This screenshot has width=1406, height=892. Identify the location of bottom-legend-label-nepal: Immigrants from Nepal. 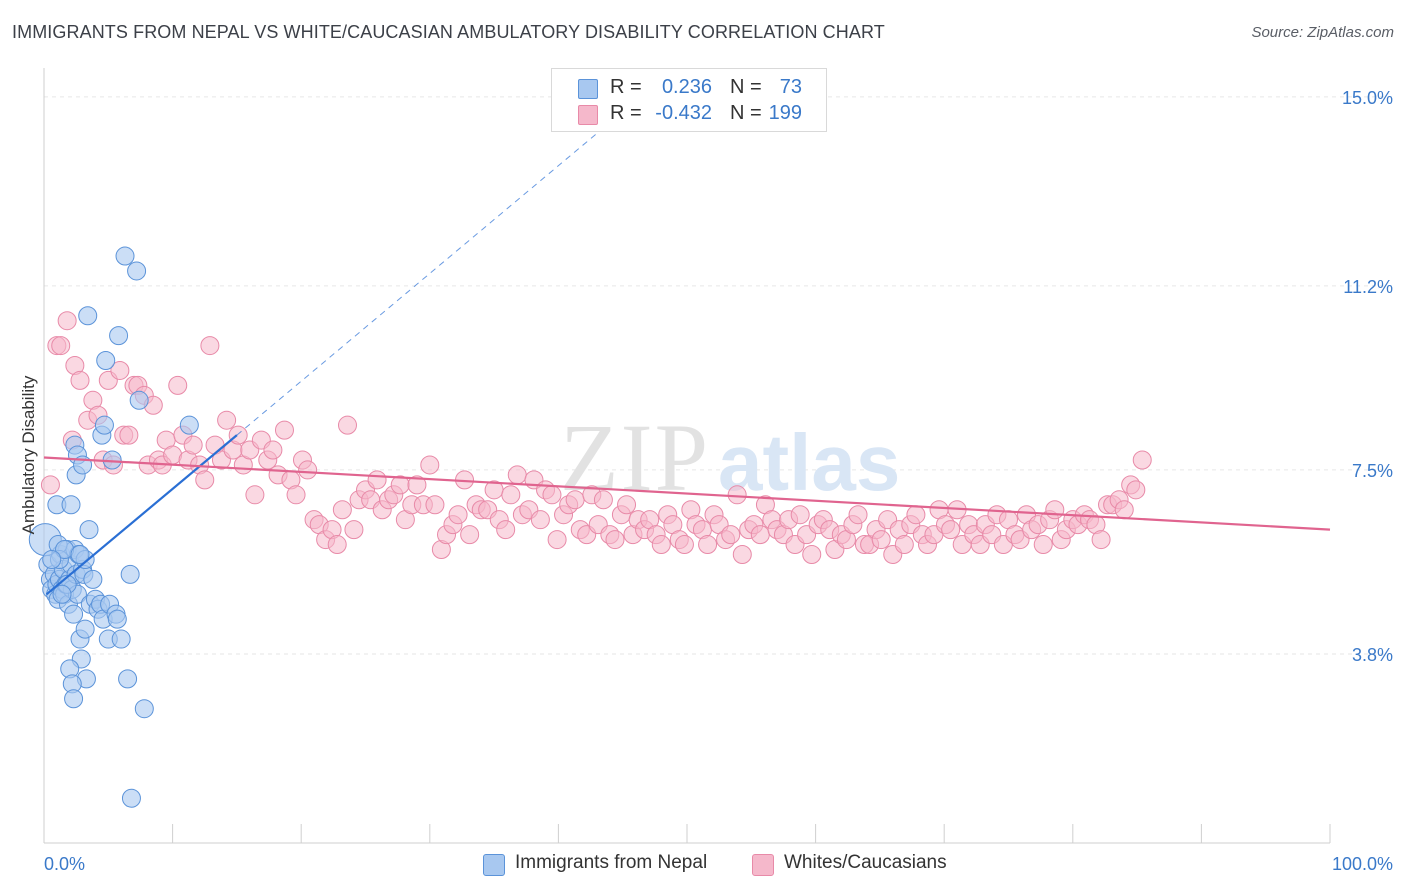
(611, 862).